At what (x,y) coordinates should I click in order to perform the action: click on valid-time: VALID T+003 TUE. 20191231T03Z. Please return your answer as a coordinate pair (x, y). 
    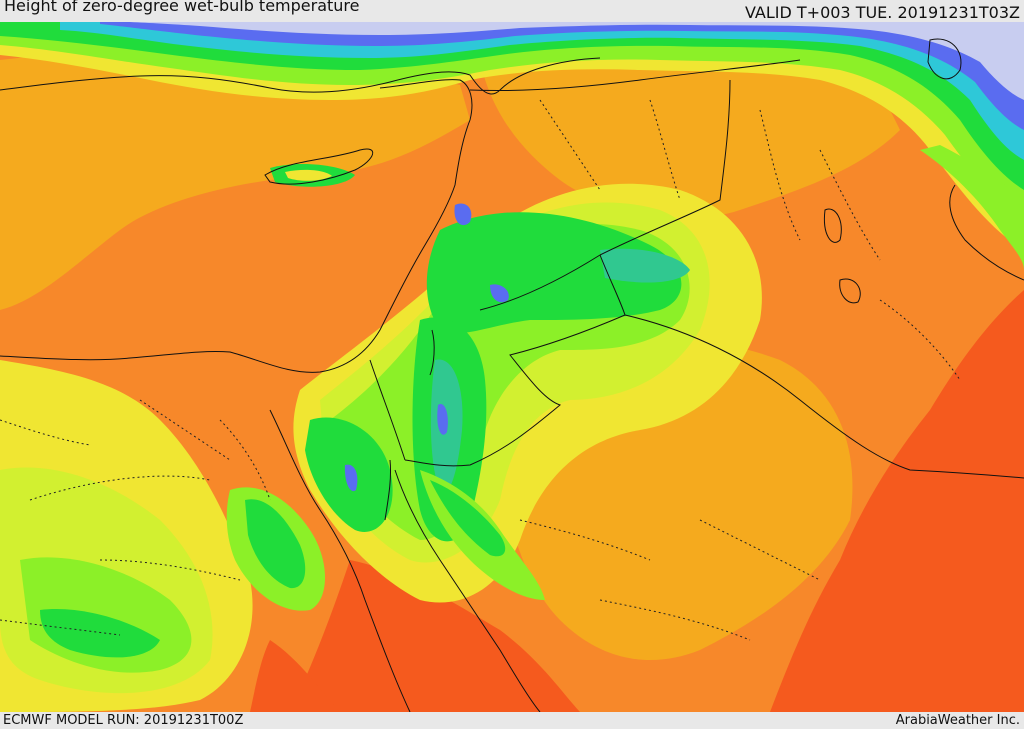
    Looking at the image, I should click on (882, 12).